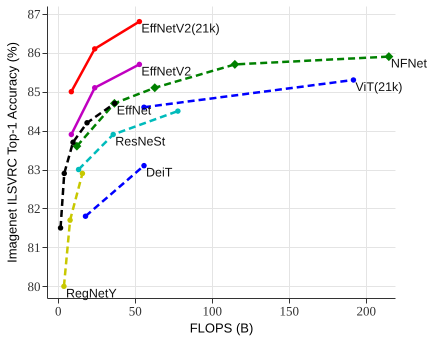  I want to click on annotation: DeiT, so click(159, 173).